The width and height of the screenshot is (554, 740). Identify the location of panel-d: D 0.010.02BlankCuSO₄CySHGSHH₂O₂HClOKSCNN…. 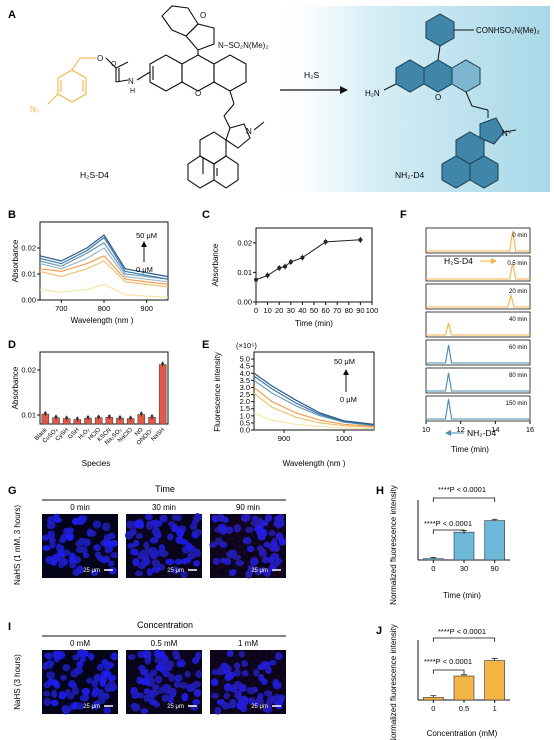
(88, 403).